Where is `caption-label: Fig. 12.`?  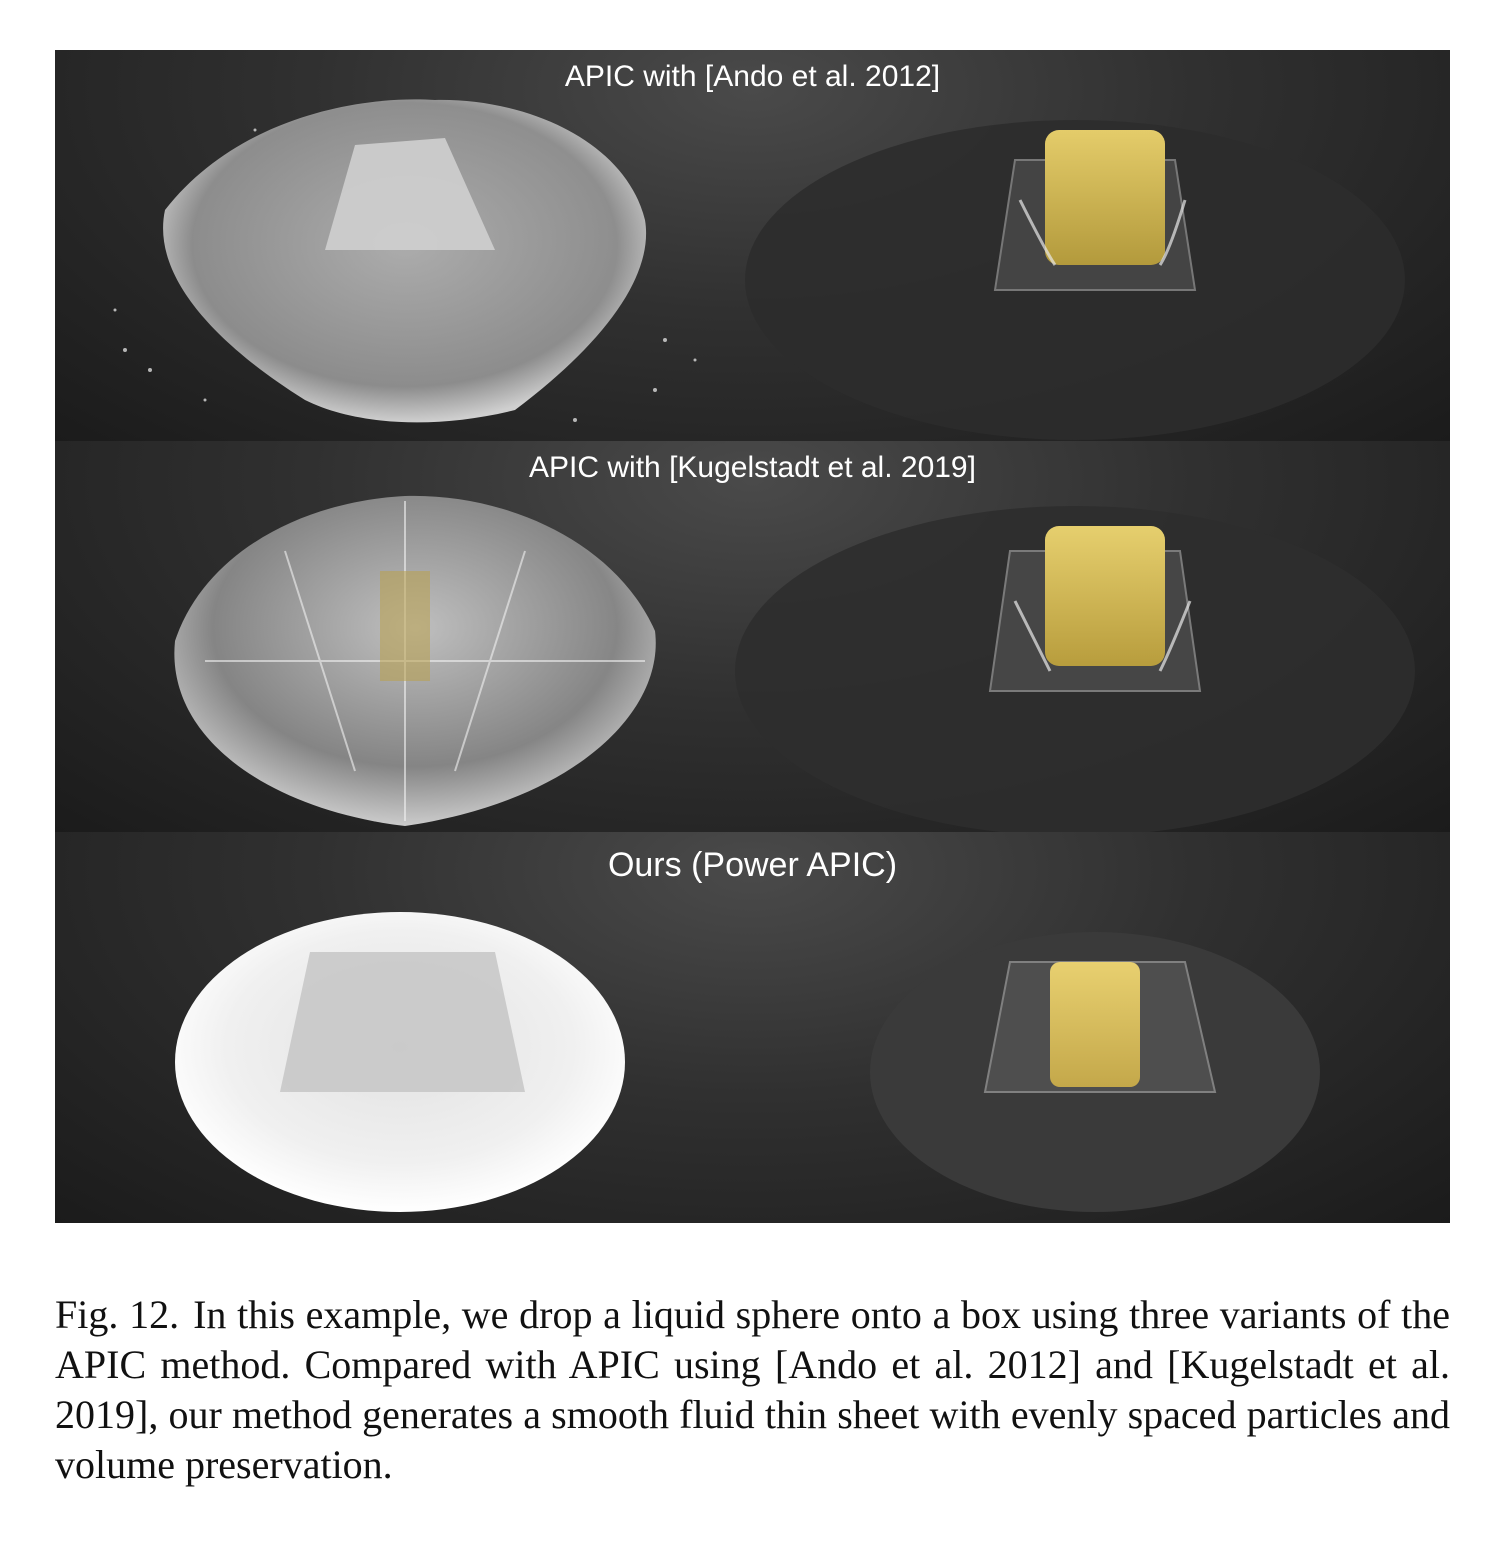 caption-label: Fig. 12. is located at coordinates (117, 1314).